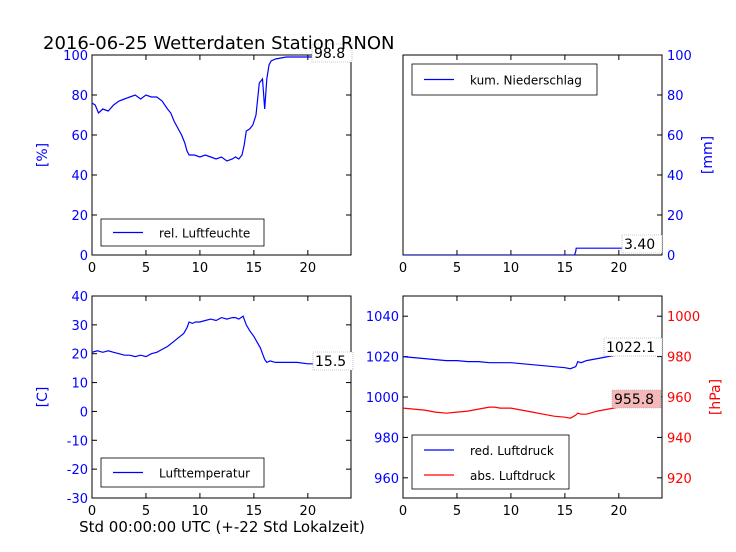 The height and width of the screenshot is (552, 736). What do you see at coordinates (79, 326) in the screenshot?
I see `y-tick-label: 30` at bounding box center [79, 326].